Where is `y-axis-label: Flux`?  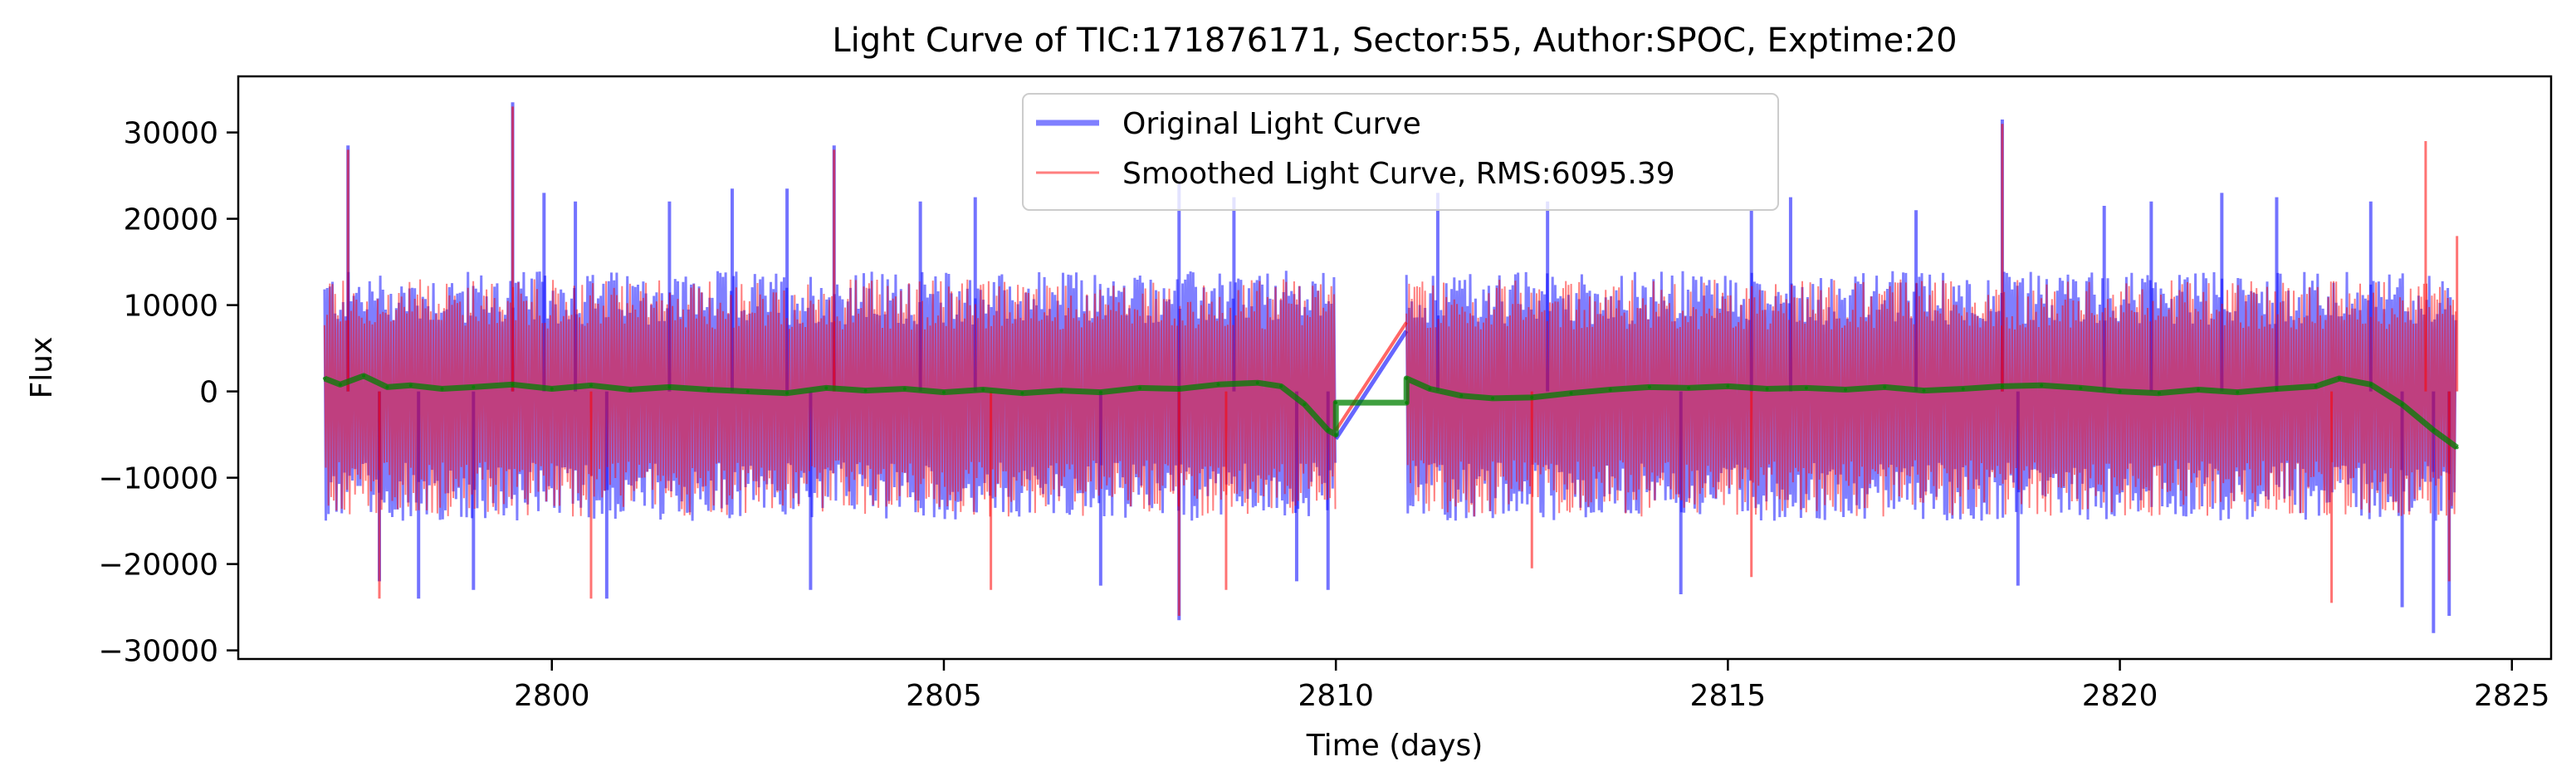
y-axis-label: Flux is located at coordinates (42, 368).